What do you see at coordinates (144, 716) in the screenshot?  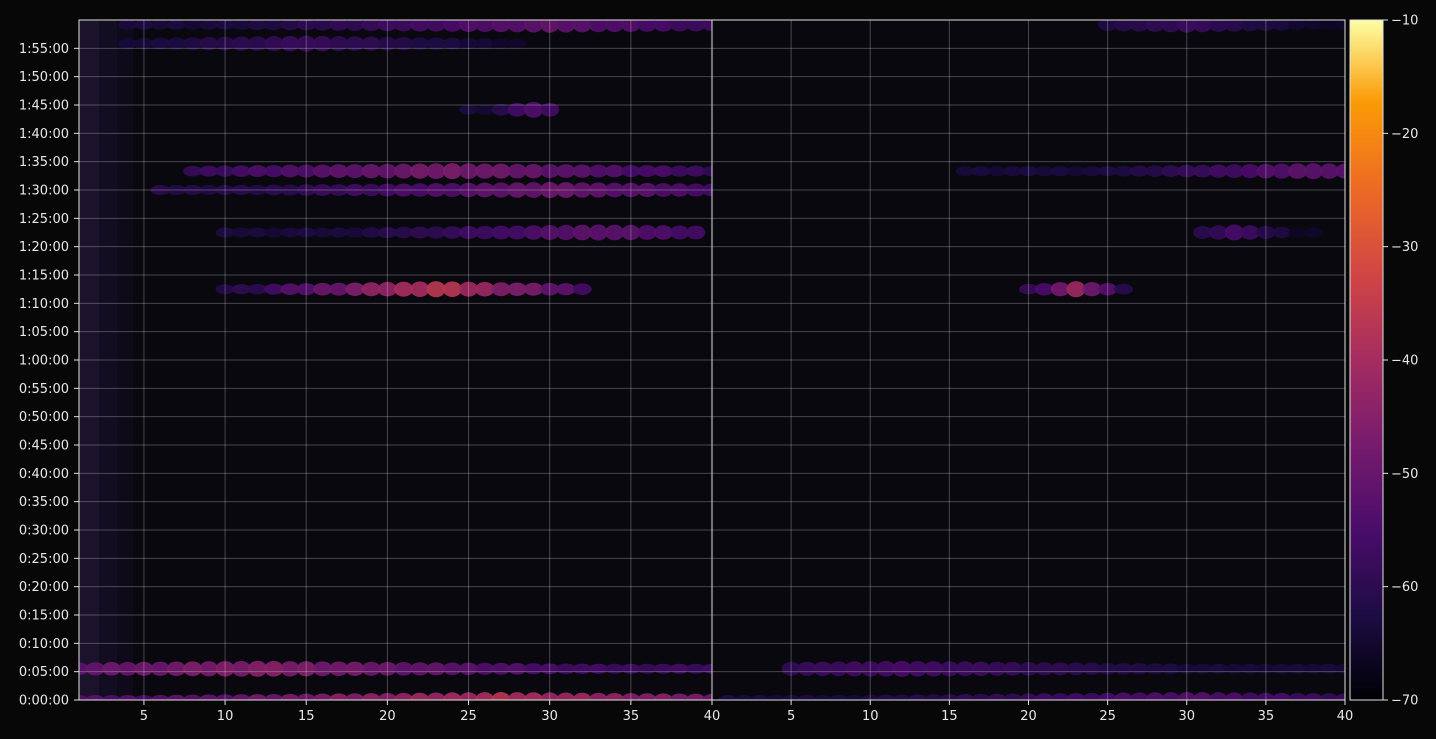 I see `x-tick-label: 5` at bounding box center [144, 716].